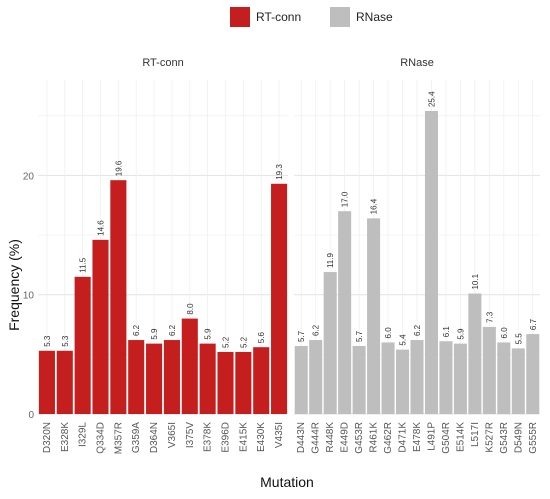  What do you see at coordinates (226, 437) in the screenshot?
I see `x-tick-label: E396D` at bounding box center [226, 437].